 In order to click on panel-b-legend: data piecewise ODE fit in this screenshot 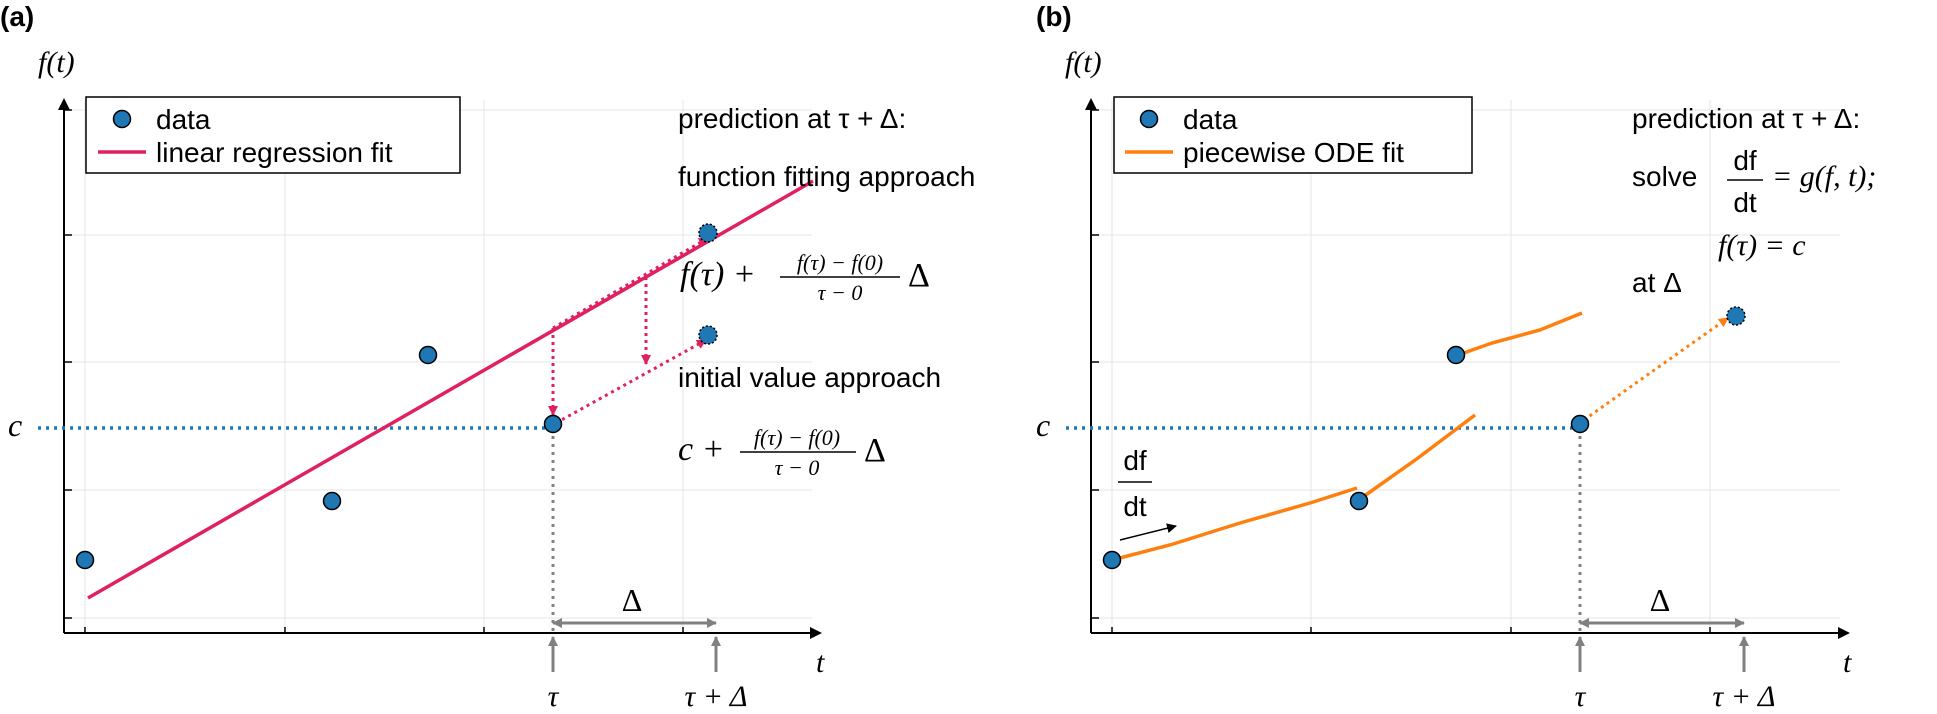, I will do `click(1293, 135)`.